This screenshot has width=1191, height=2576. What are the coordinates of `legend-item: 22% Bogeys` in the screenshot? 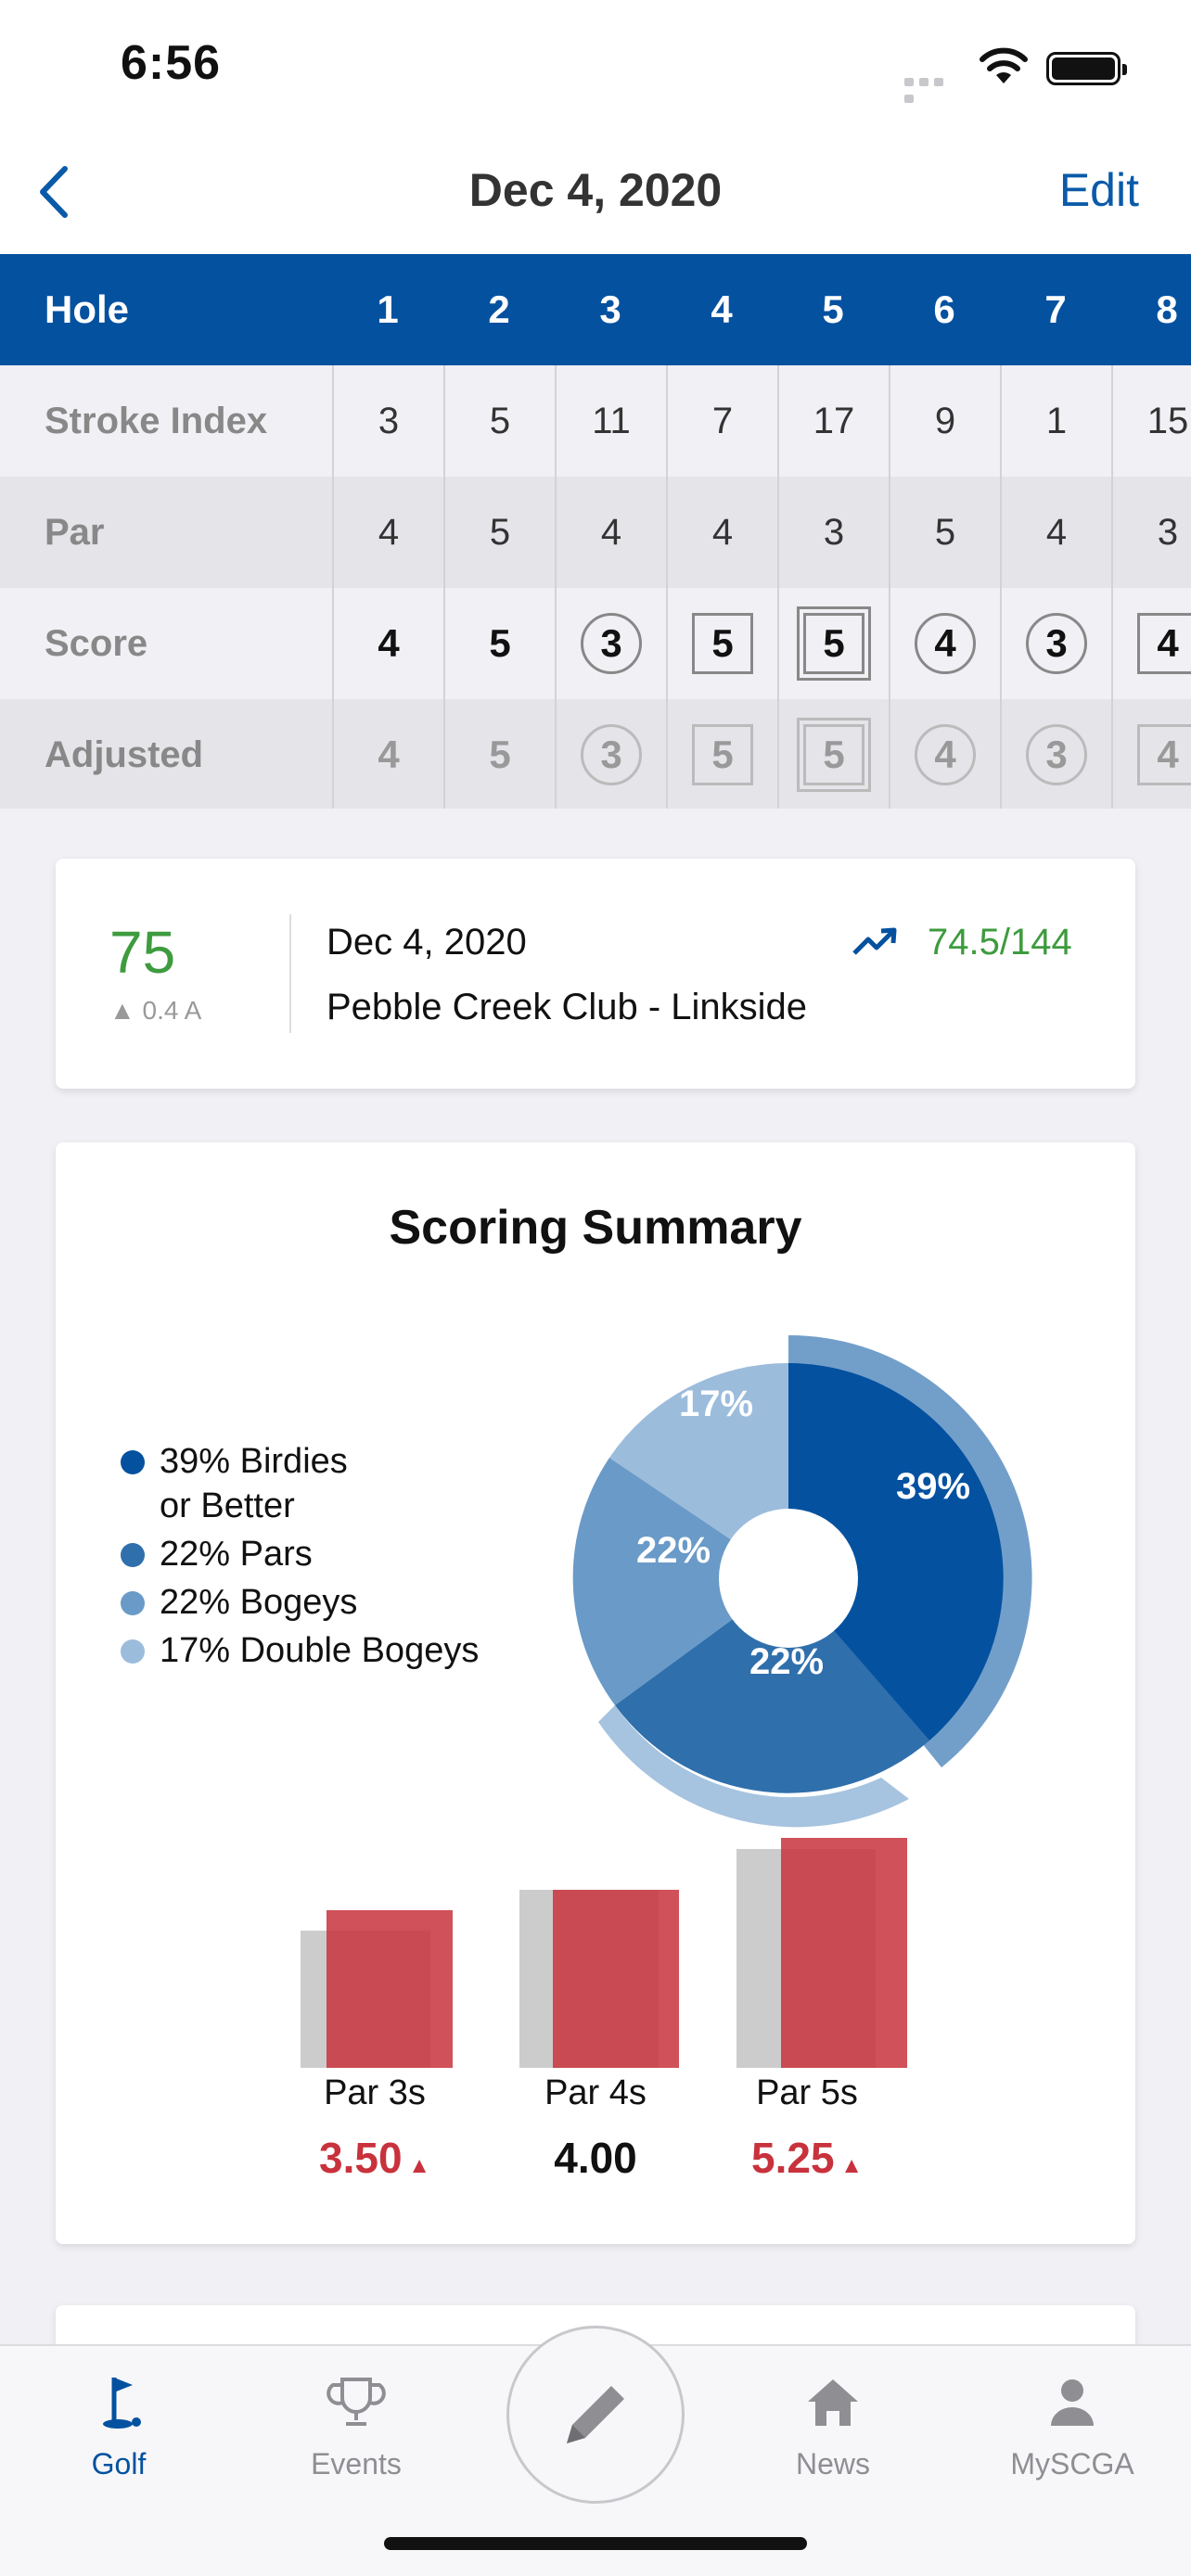 It's located at (325, 1602).